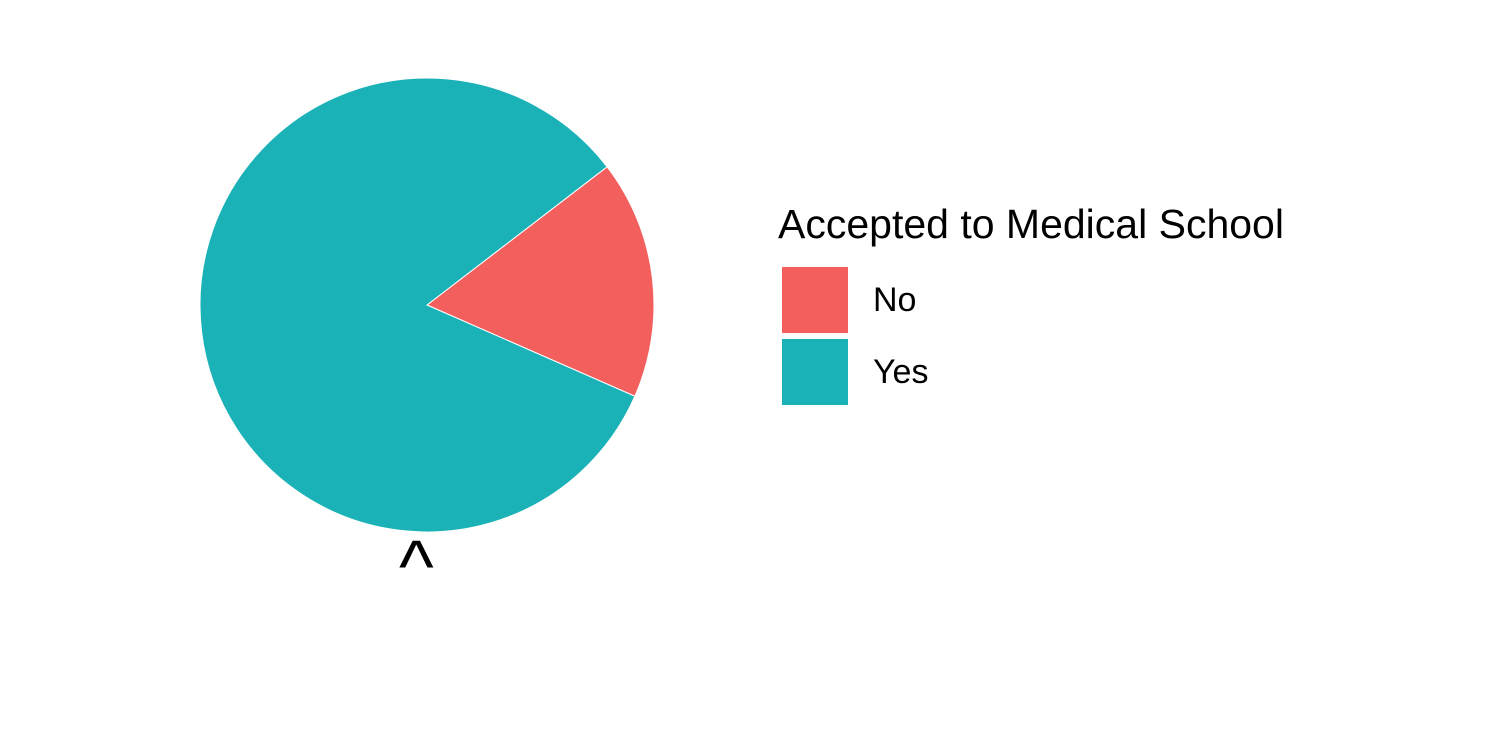 The image size is (1500, 750). I want to click on pie-axis-tick-label: ^, so click(416, 566).